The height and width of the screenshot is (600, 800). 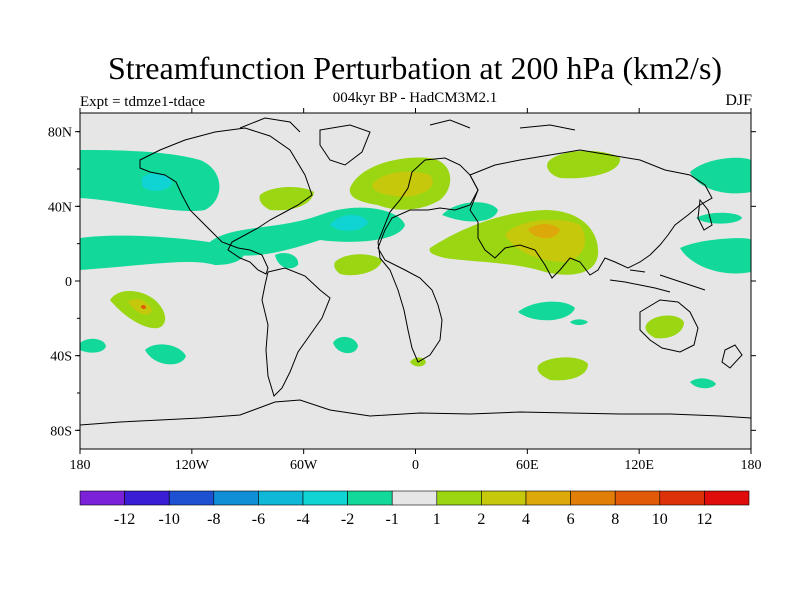 I want to click on coast-arctic-islands, so click(x=407, y=125).